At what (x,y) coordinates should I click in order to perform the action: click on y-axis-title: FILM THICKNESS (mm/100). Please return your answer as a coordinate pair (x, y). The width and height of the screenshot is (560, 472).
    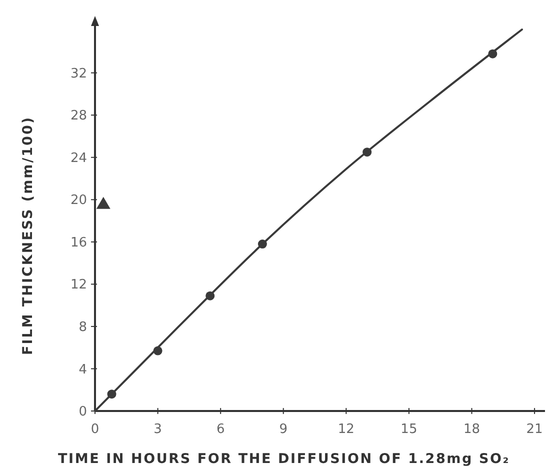
    Looking at the image, I should click on (28, 236).